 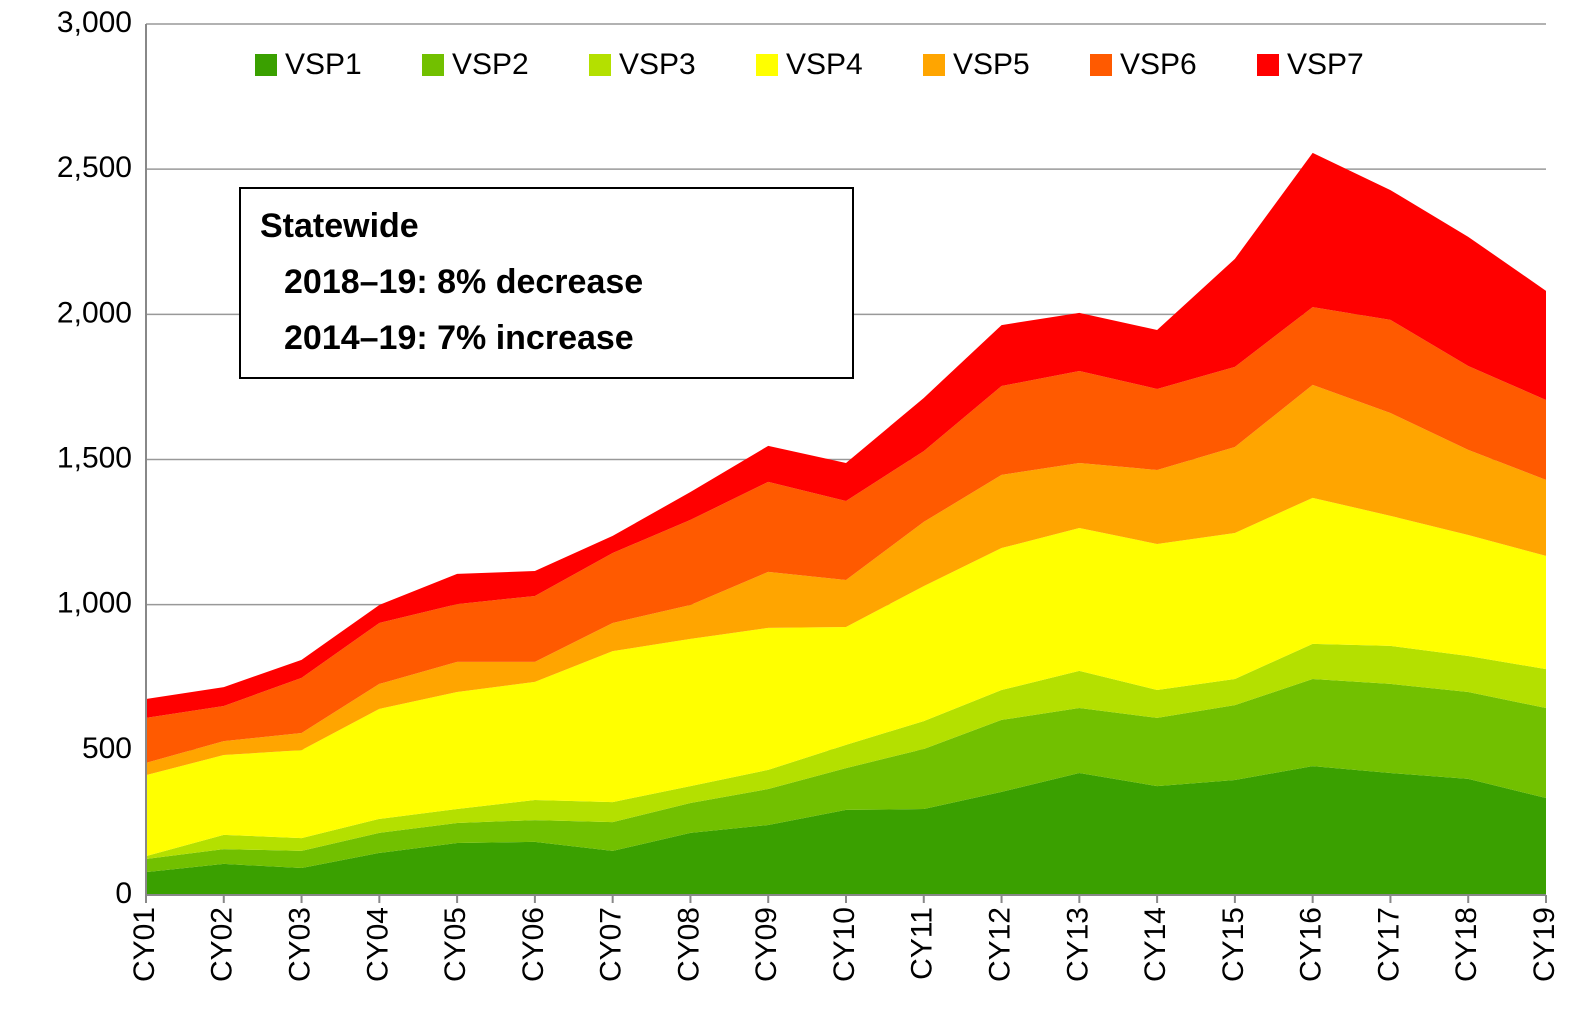 I want to click on x-tick-label: CY09, so click(x=766, y=944).